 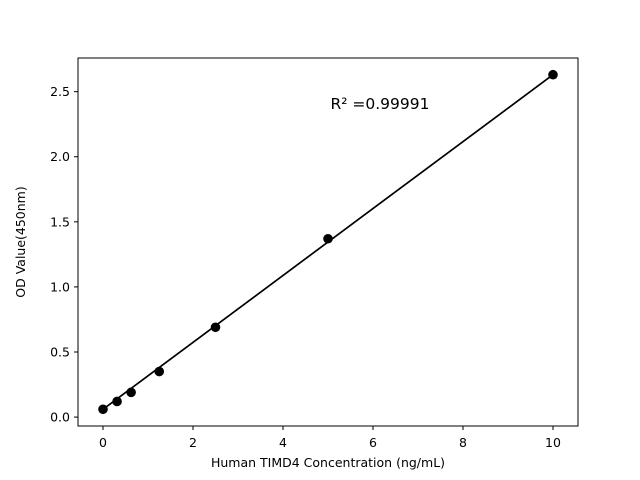 What do you see at coordinates (60, 286) in the screenshot?
I see `y-tick-label: 1.0` at bounding box center [60, 286].